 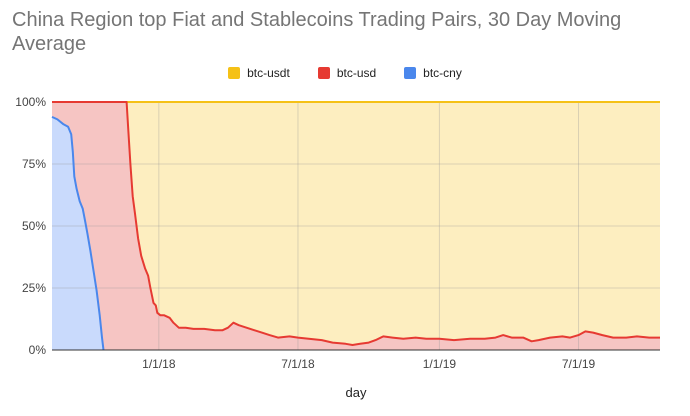 What do you see at coordinates (323, 73) in the screenshot?
I see `legend-swatch-btc-usd` at bounding box center [323, 73].